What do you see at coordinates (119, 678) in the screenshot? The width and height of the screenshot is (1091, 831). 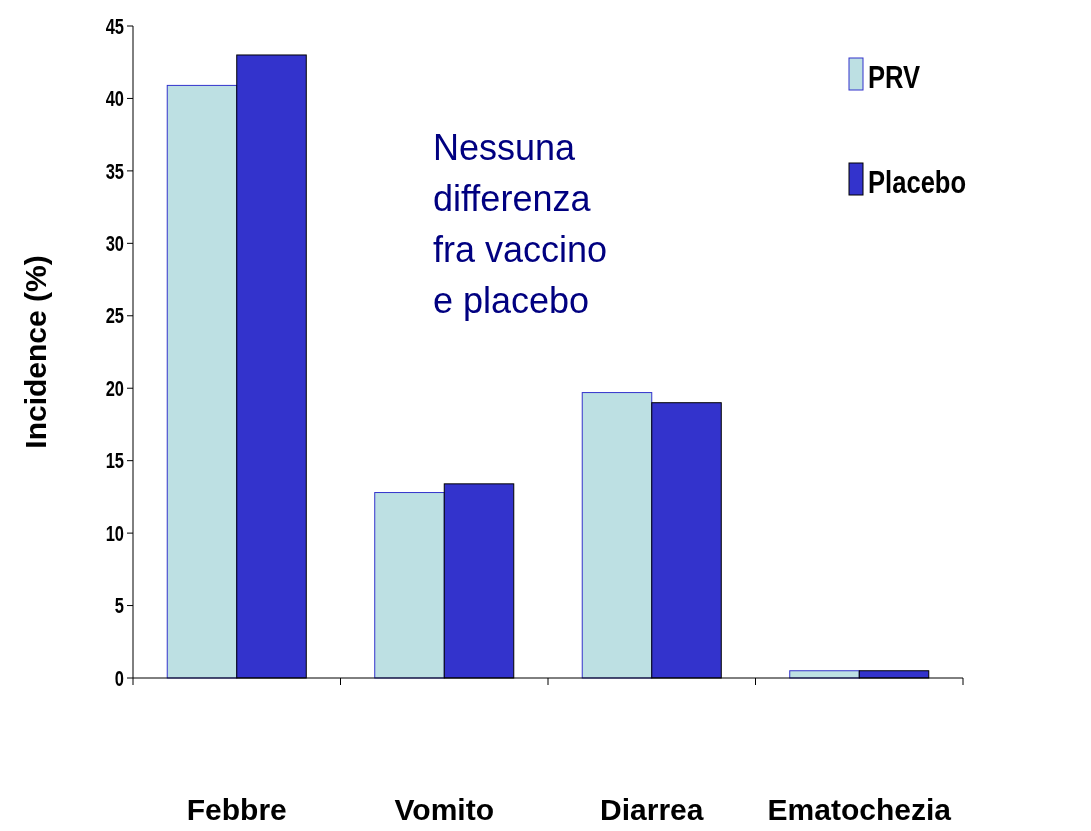 I see `y-tick-label: 0` at bounding box center [119, 678].